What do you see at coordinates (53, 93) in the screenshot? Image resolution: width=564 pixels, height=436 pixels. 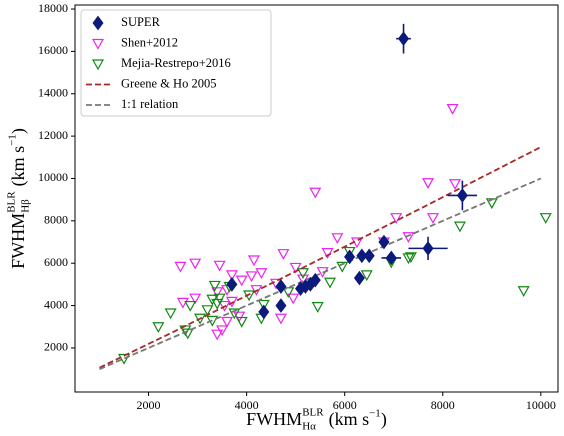 I see `y-tick-label: 14000` at bounding box center [53, 93].